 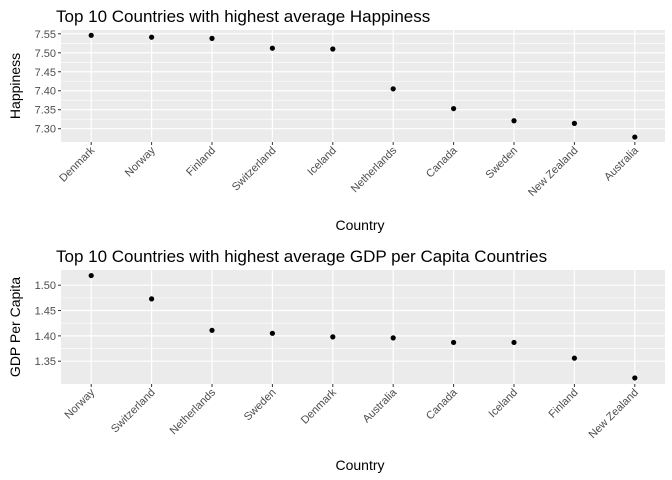 I want to click on y-tick-label: 1.50, so click(x=45, y=286).